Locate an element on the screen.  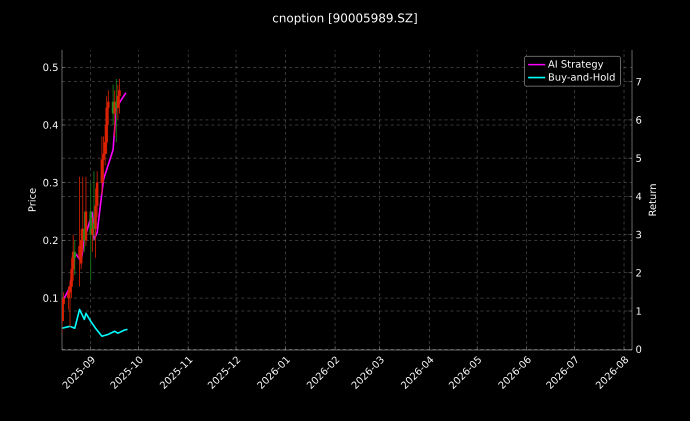
y2-tick-label: 5 is located at coordinates (638, 158).